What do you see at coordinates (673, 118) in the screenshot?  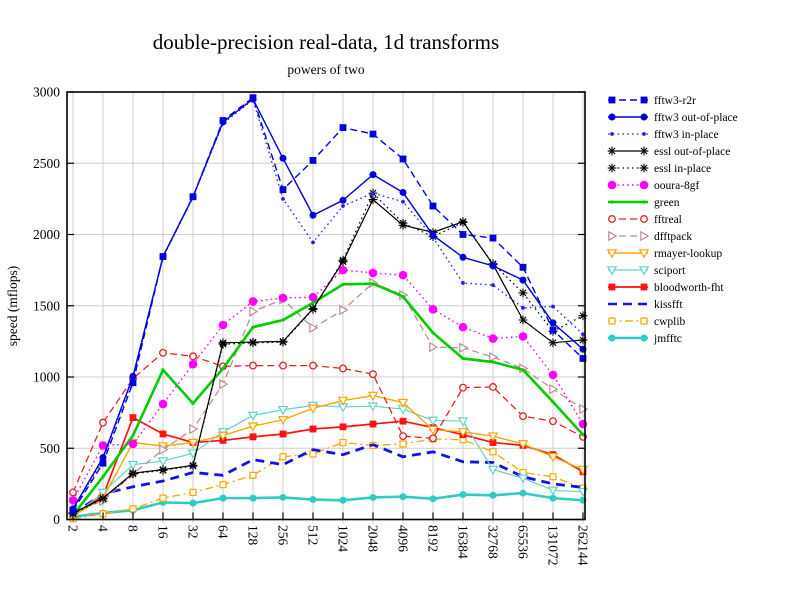 I see `legend-entry-fftw3-out-of-place: fftw3 out-of-place` at bounding box center [673, 118].